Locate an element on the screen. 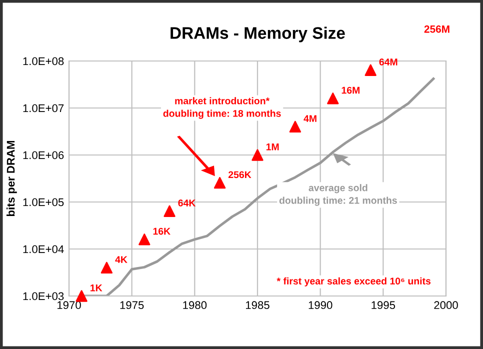 This screenshot has height=349, width=483. annotation: * first year sales exceed 10⁶ units is located at coordinates (353, 281).